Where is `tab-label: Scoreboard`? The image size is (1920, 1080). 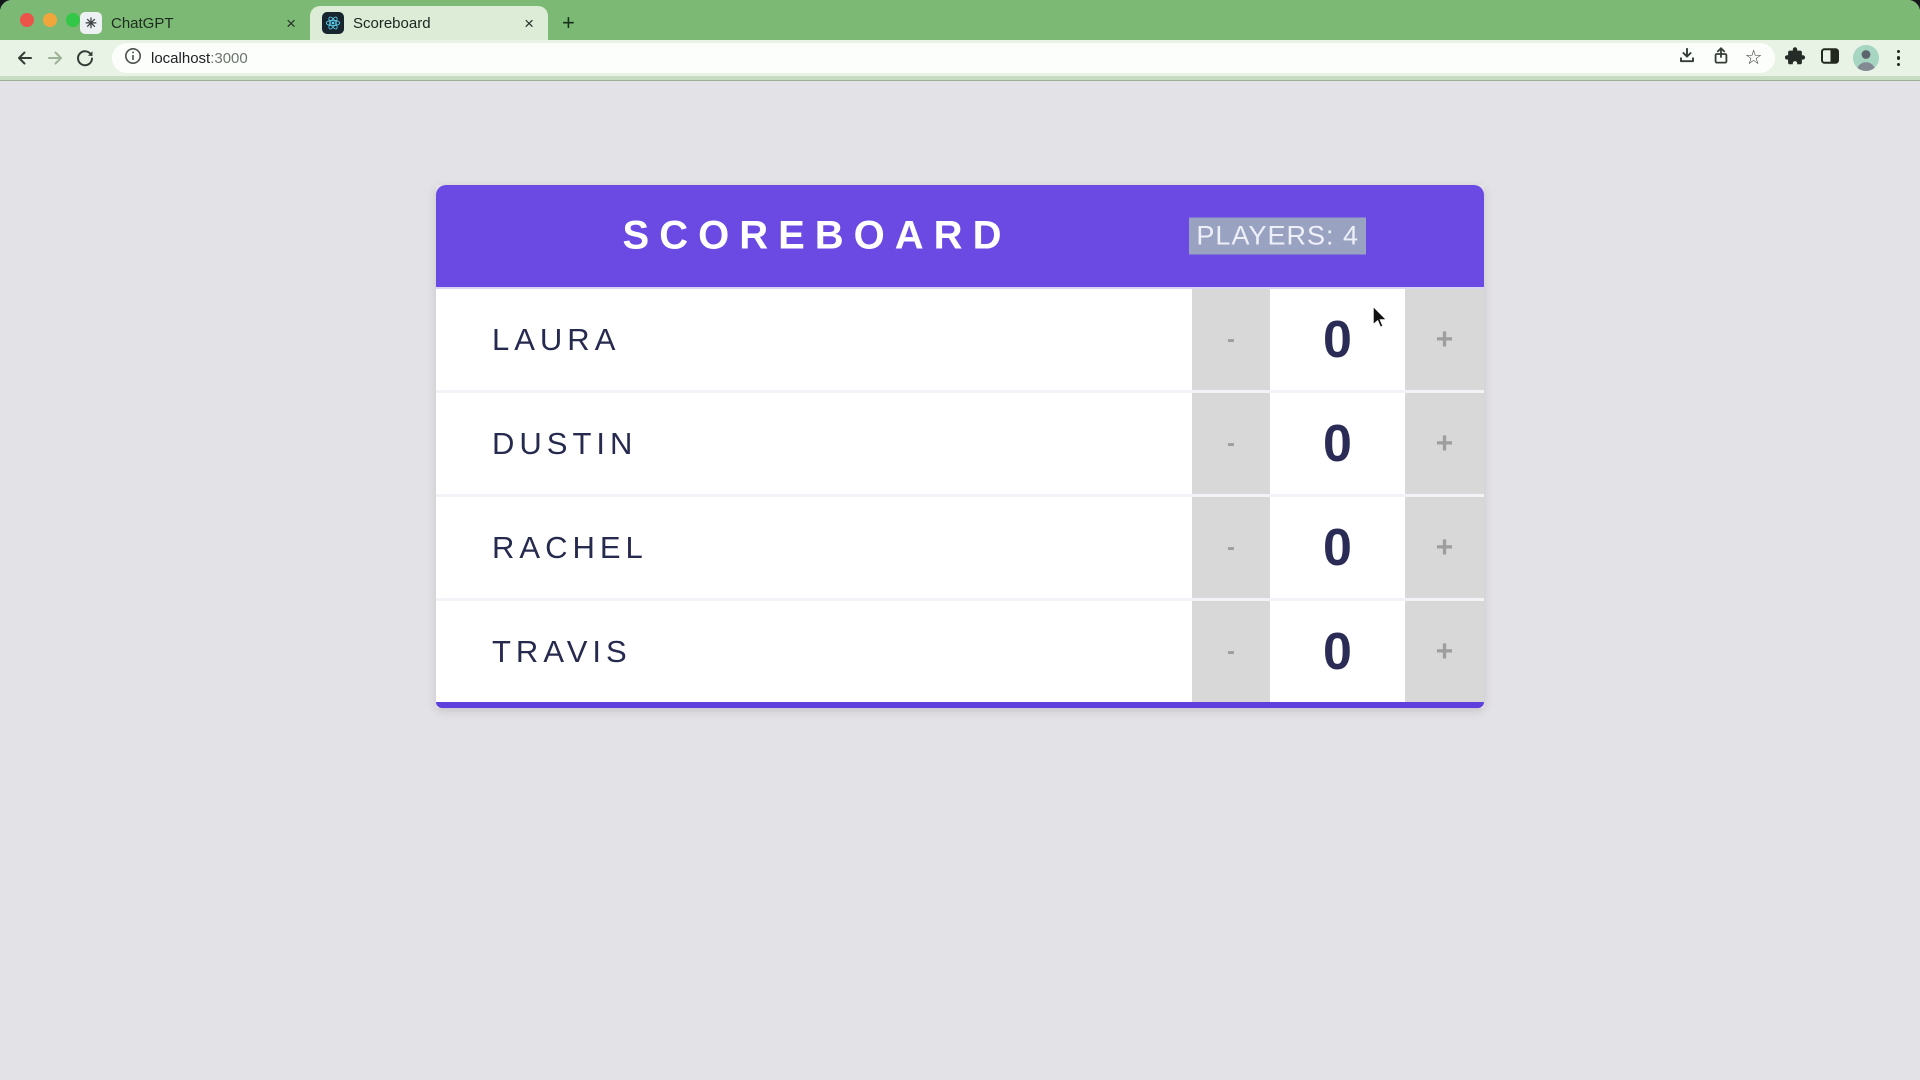 tab-label: Scoreboard is located at coordinates (392, 23).